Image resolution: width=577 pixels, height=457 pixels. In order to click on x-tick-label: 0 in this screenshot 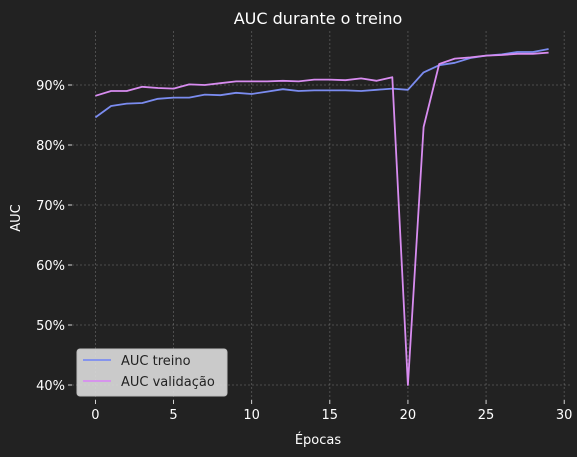, I will do `click(95, 415)`.